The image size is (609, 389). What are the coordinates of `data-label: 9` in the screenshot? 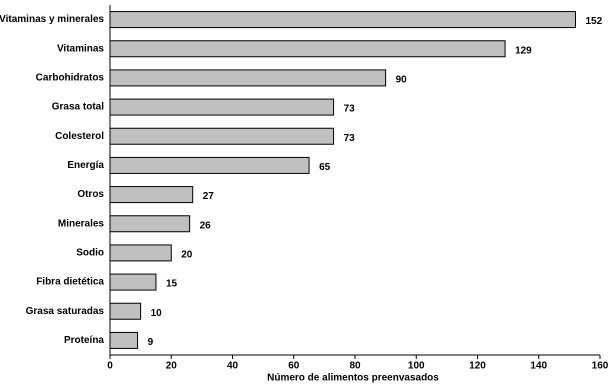 It's located at (151, 342).